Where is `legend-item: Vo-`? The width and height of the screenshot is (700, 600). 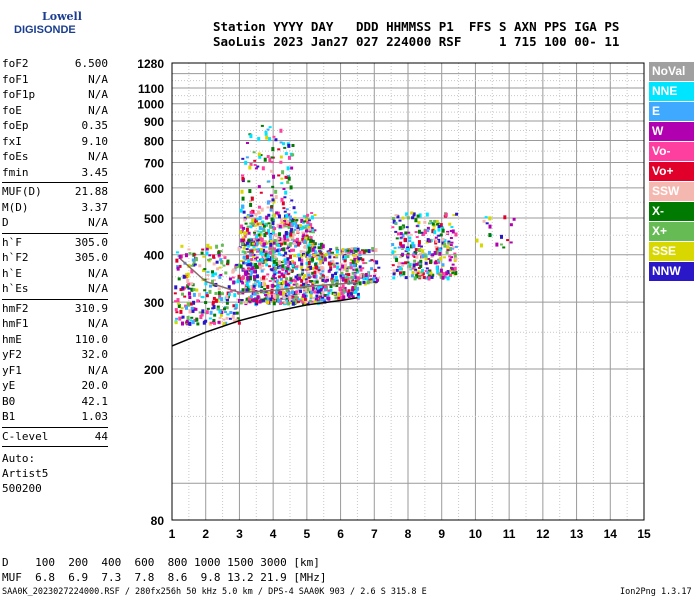
legend-item: Vo- is located at coordinates (671, 151).